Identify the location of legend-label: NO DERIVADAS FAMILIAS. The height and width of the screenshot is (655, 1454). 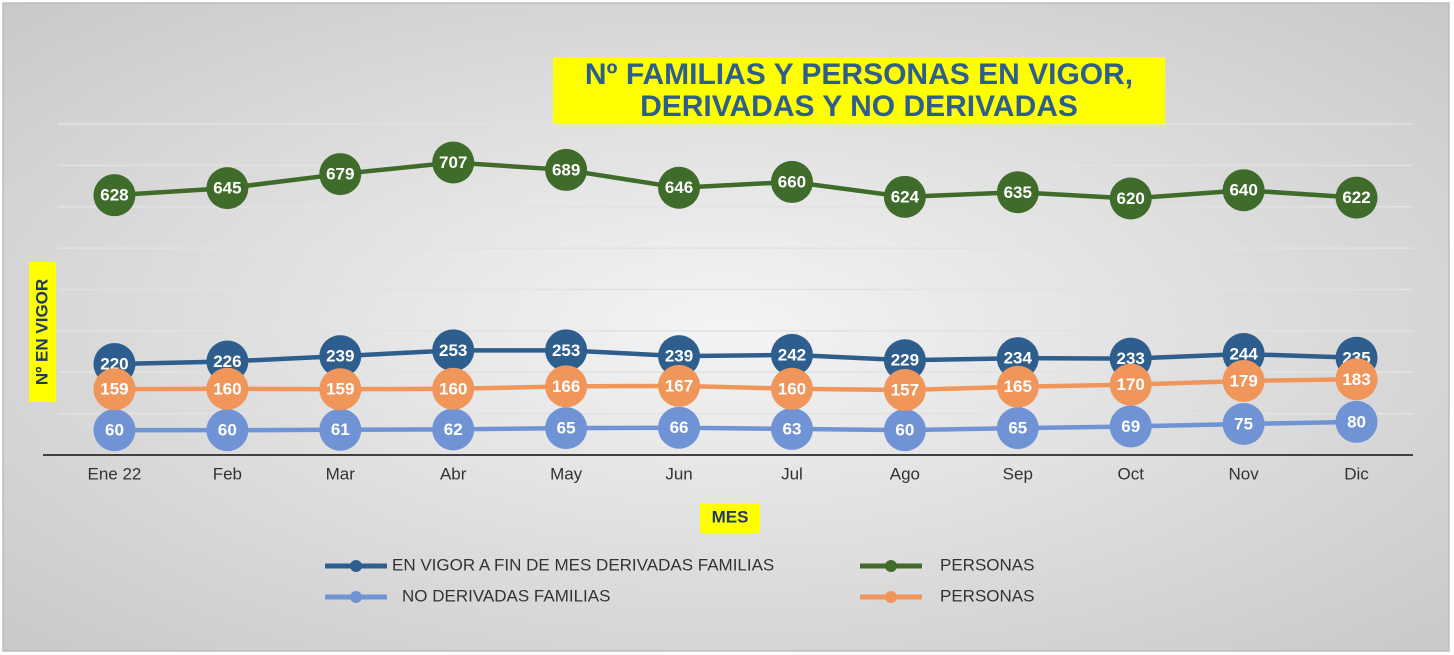
(506, 595).